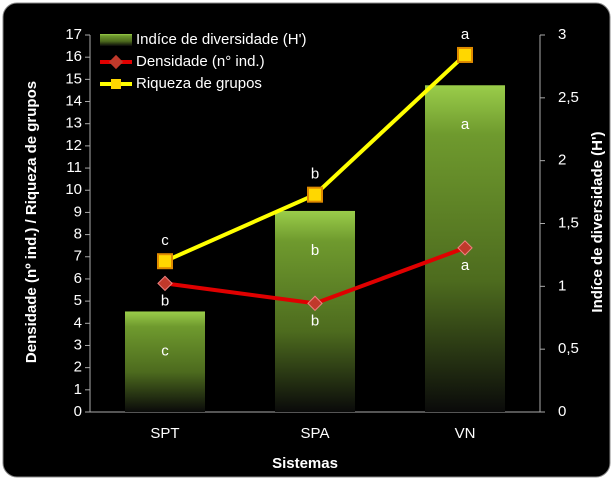 The width and height of the screenshot is (613, 485). I want to click on y2-tick-label: 1, so click(562, 285).